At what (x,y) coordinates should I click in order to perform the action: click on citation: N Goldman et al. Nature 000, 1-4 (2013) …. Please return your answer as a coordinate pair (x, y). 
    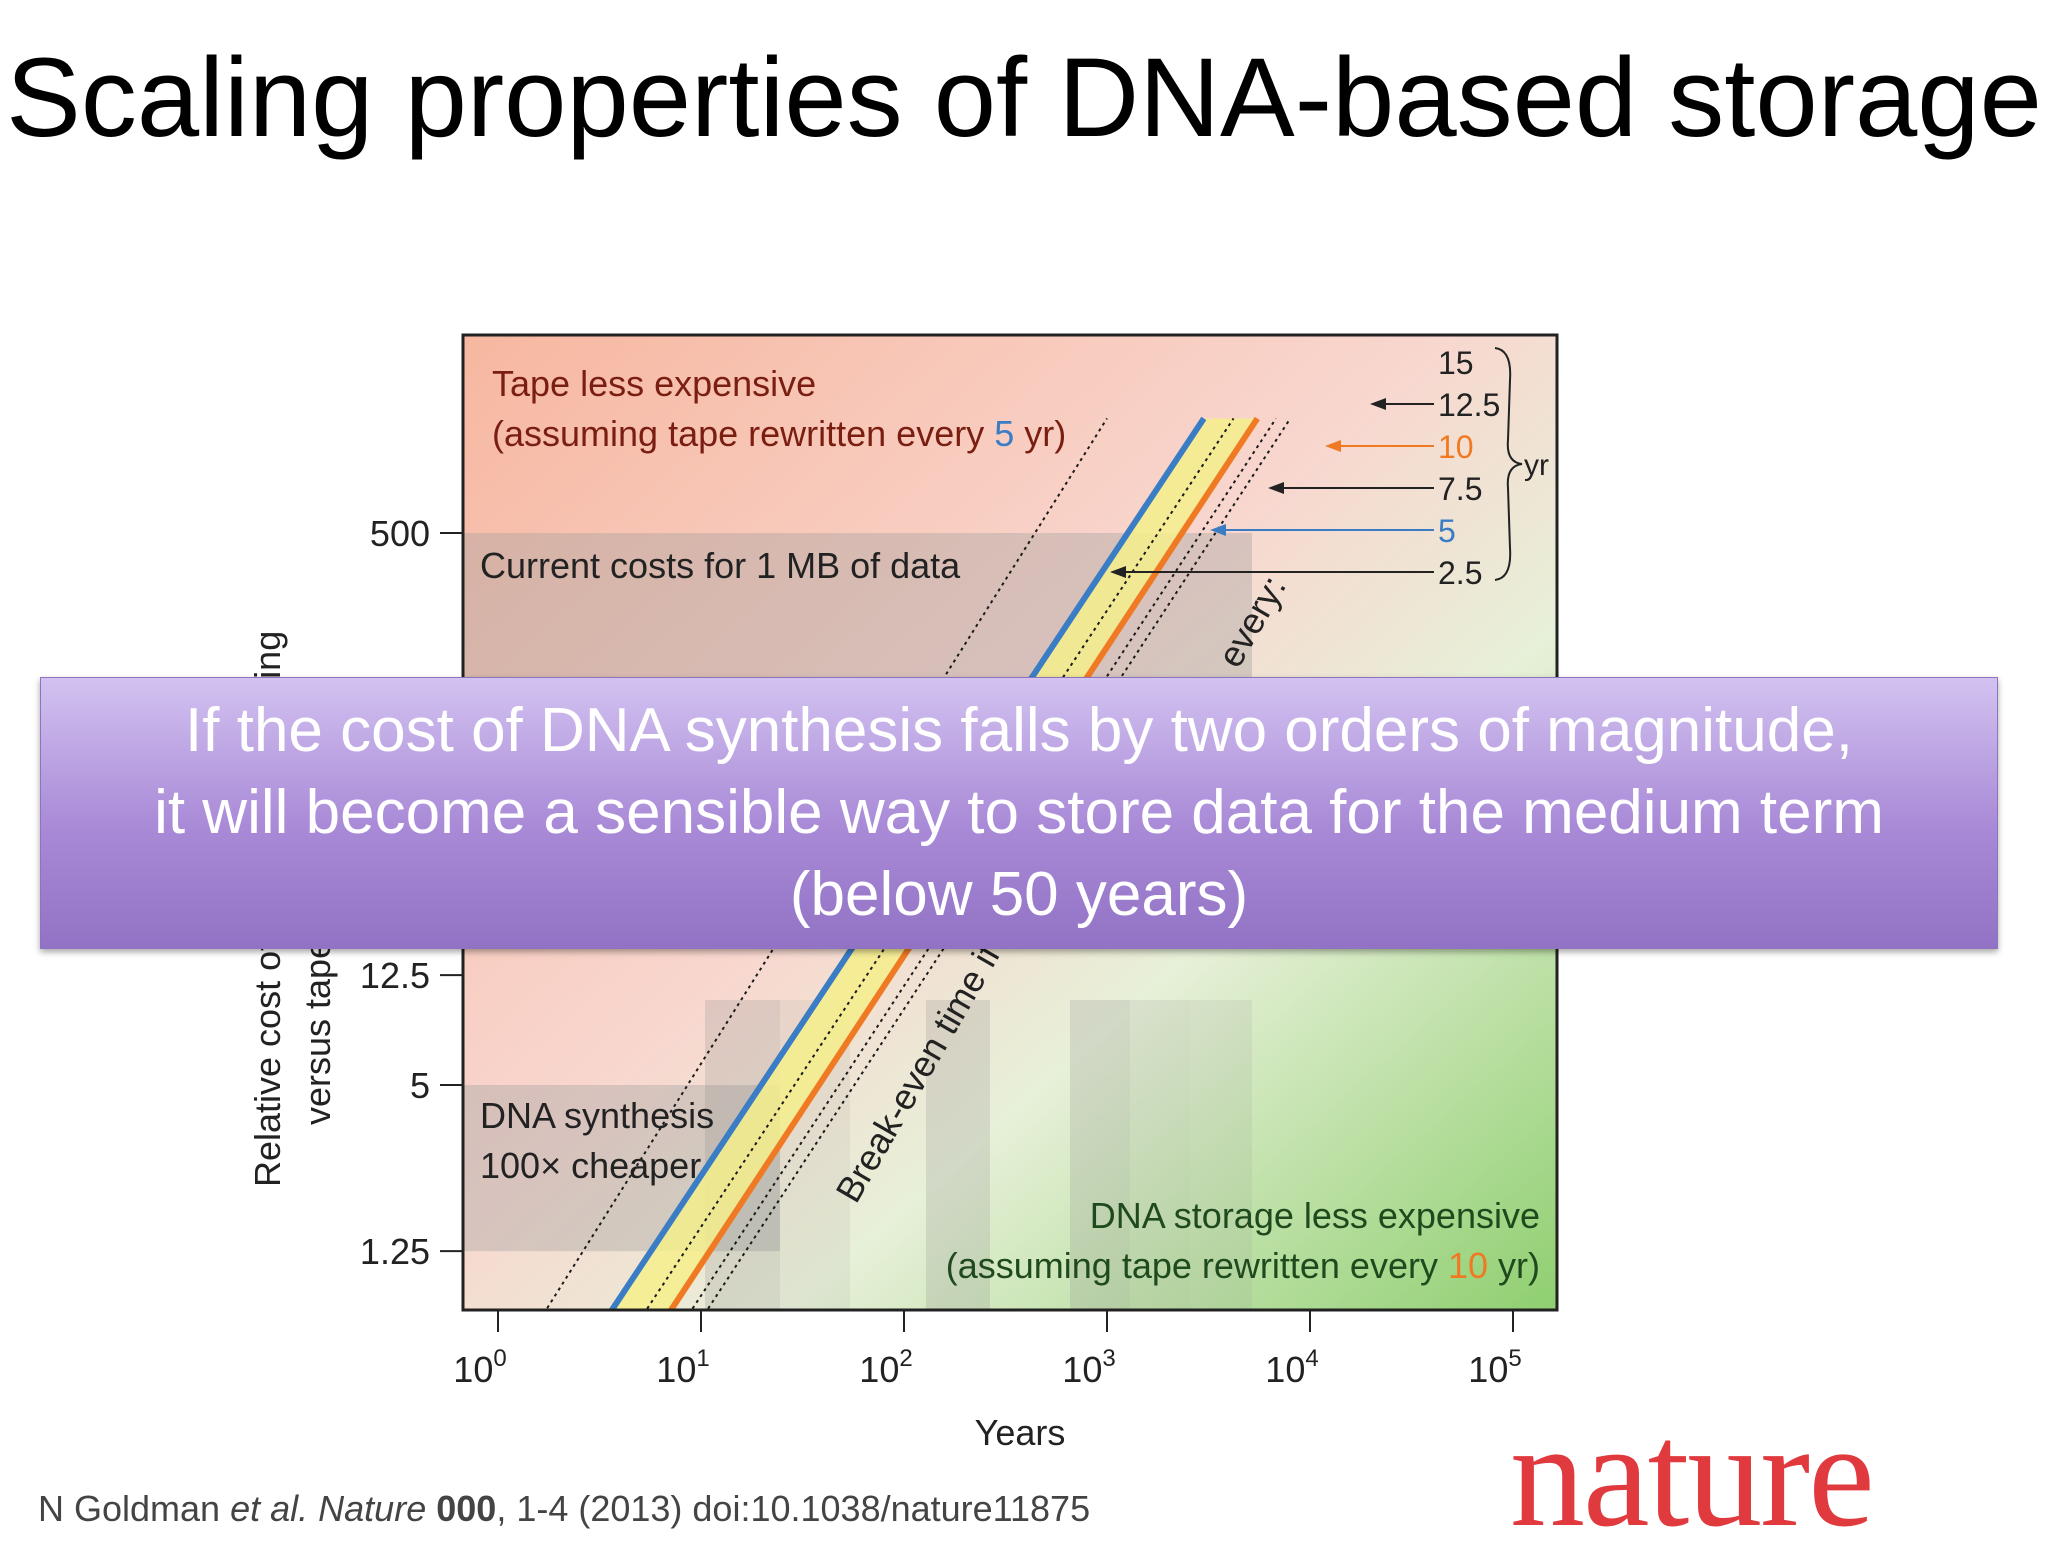
    Looking at the image, I should click on (564, 1509).